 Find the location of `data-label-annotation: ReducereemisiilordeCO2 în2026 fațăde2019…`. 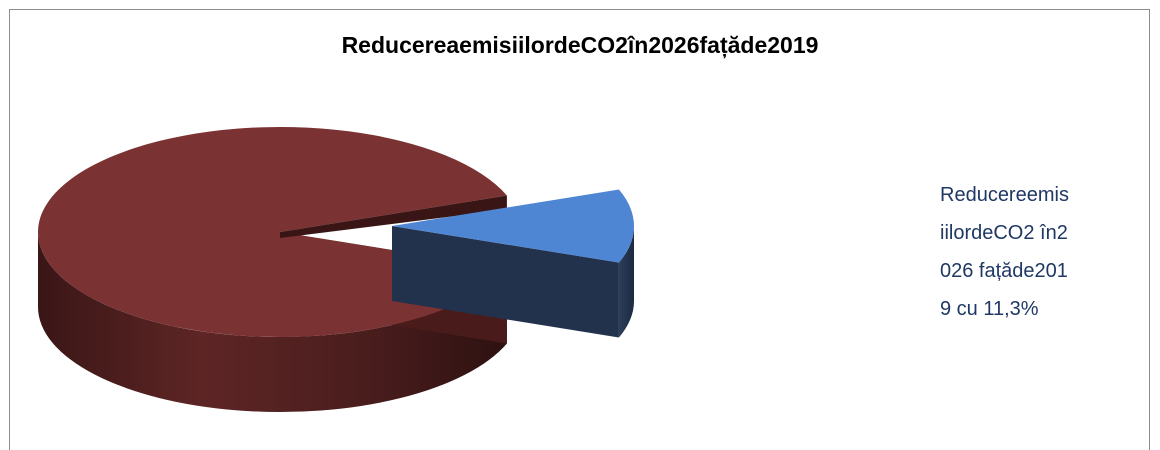

data-label-annotation: ReducereemisiilordeCO2 în2026 fațăde2019… is located at coordinates (1004, 252).